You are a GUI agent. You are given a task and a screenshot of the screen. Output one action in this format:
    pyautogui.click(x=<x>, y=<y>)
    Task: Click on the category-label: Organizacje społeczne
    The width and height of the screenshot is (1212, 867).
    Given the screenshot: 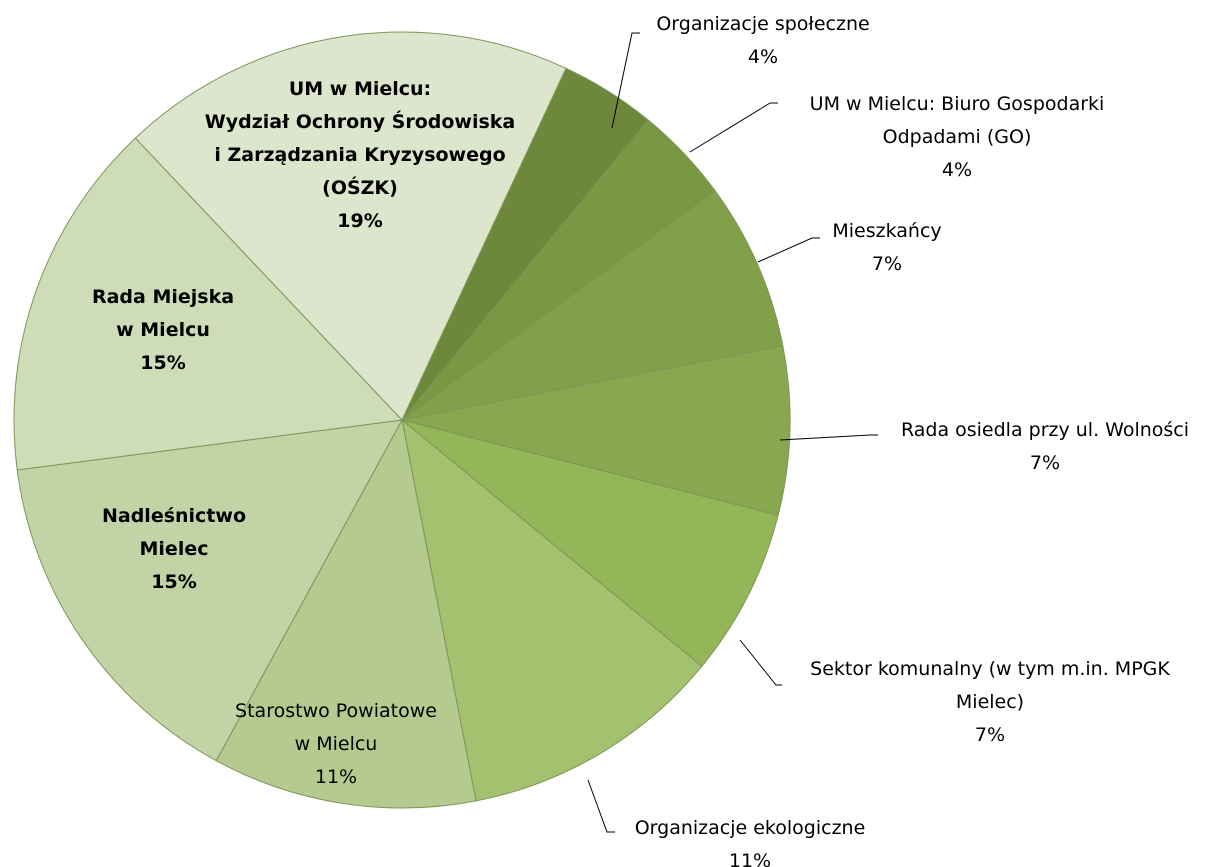 What is the action you would take?
    pyautogui.click(x=763, y=24)
    